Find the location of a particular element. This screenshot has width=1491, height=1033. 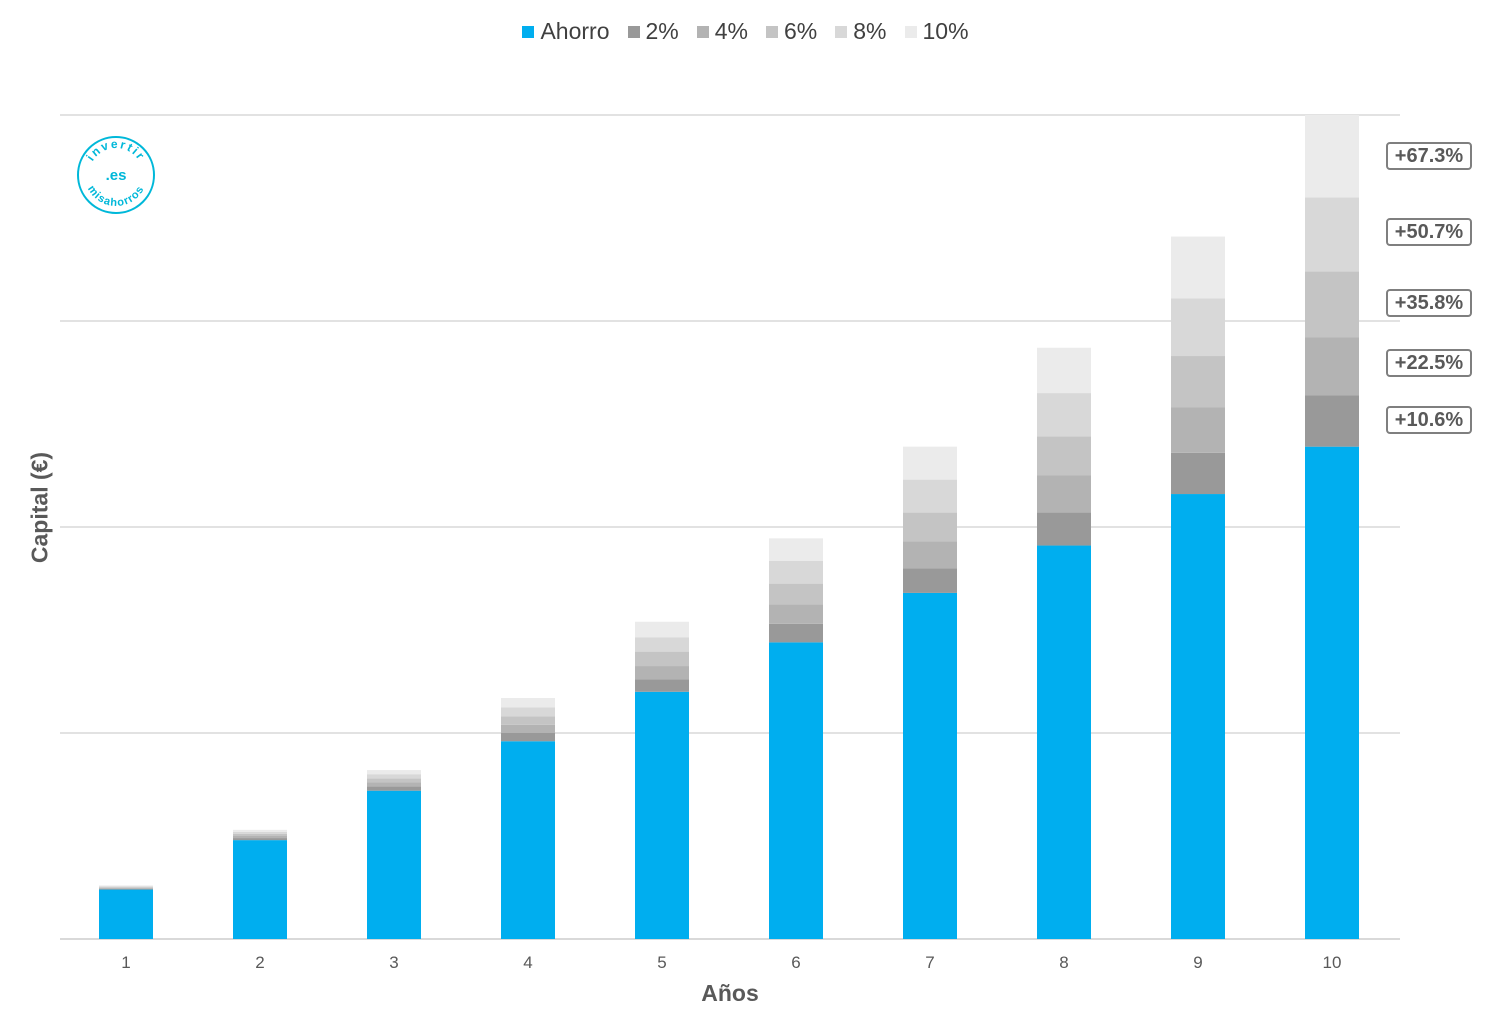

legend-label: 6% is located at coordinates (801, 31).